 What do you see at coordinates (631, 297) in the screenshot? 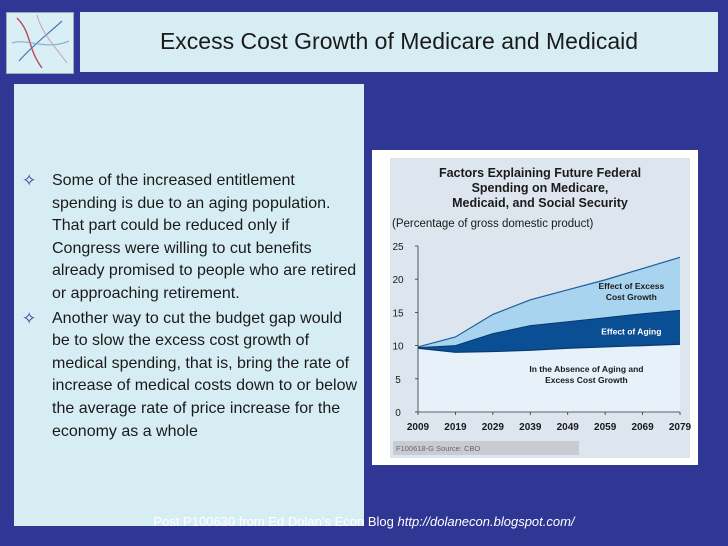
I see `series-label-excess-cost-growth: Cost Growth` at bounding box center [631, 297].